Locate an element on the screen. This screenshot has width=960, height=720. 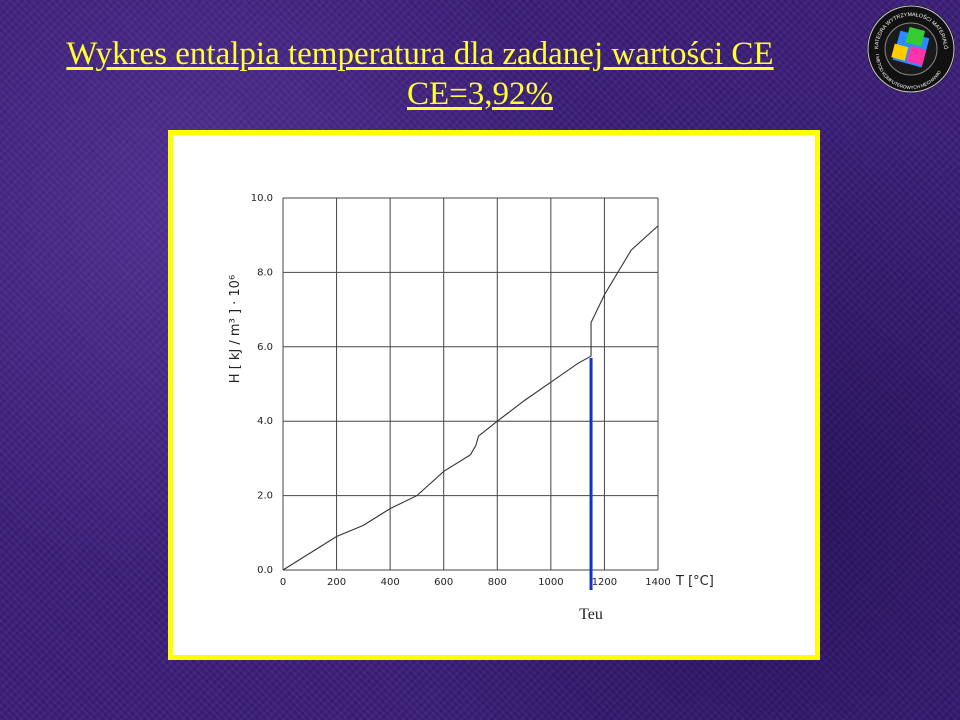
x-axis-label: T [°C] is located at coordinates (694, 581).